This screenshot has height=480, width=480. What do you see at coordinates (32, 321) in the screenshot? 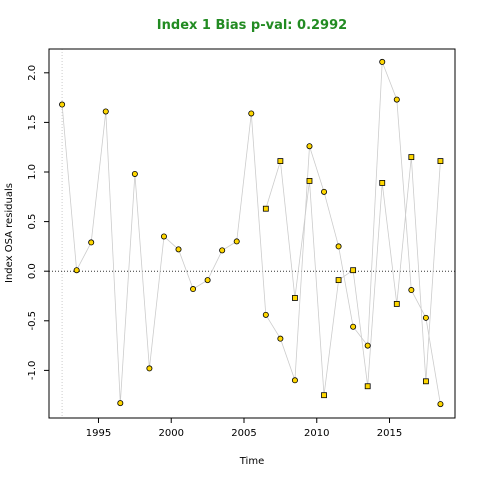
I see `y-tick-label: -0.5` at bounding box center [32, 321].